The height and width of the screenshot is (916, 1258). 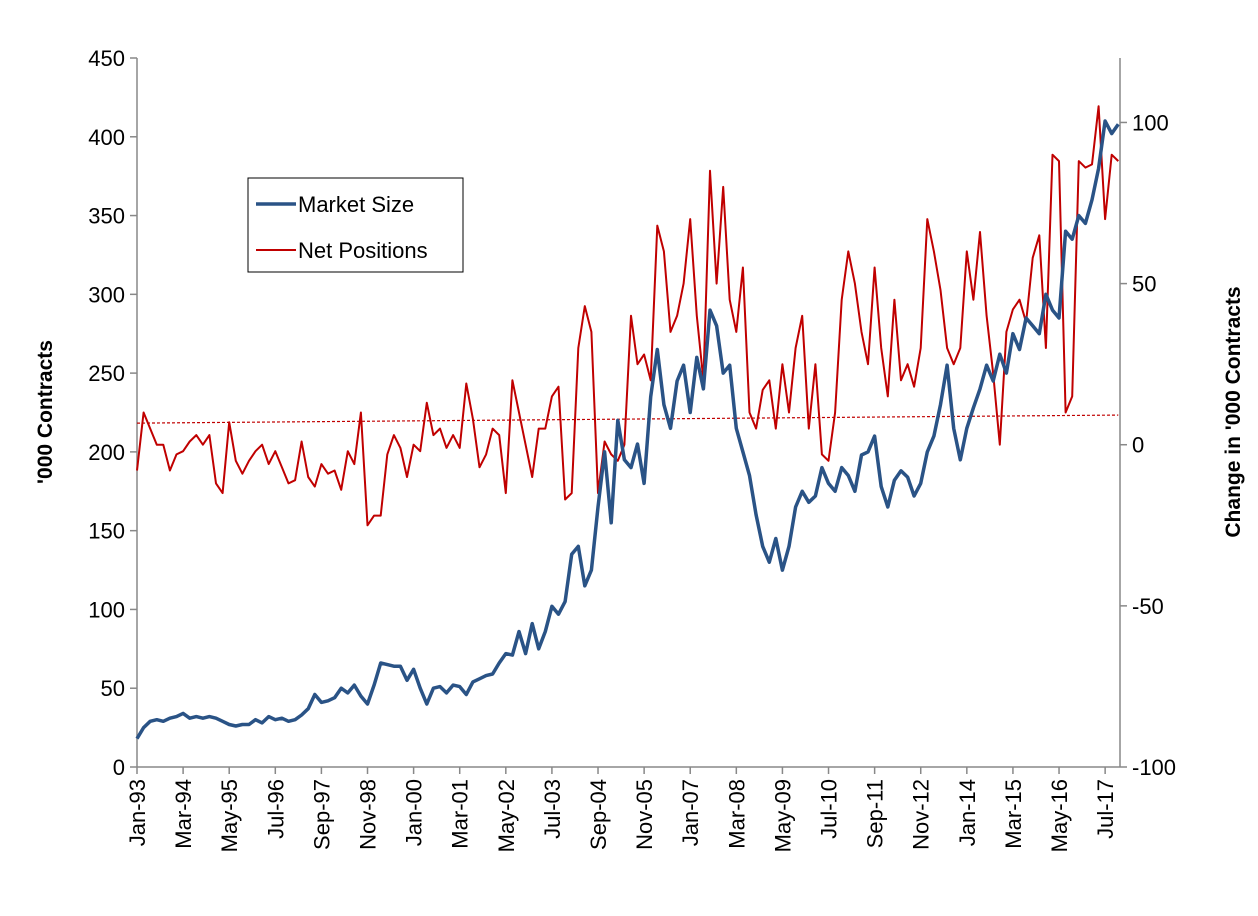 I want to click on y-axis-label: '000 Contracts, so click(x=45, y=412).